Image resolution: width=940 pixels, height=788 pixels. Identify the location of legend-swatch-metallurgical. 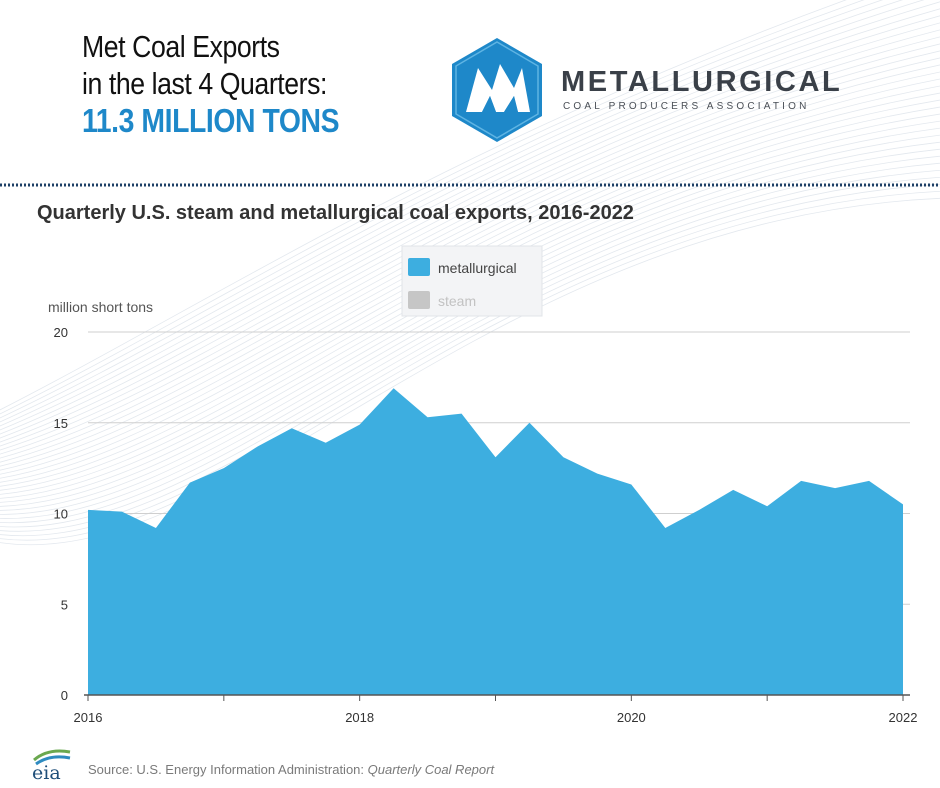
(419, 267).